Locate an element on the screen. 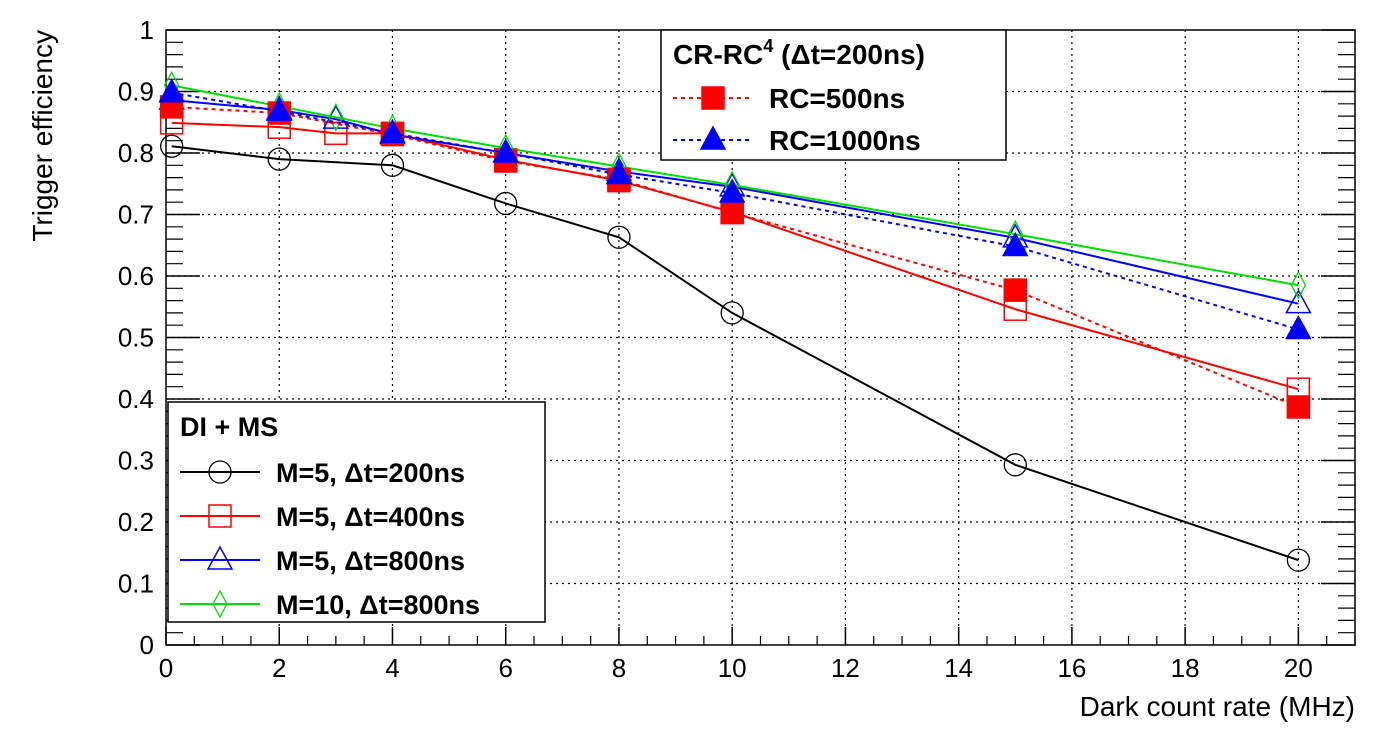 The width and height of the screenshot is (1396, 732). x-tick-label: 12 is located at coordinates (845, 668).